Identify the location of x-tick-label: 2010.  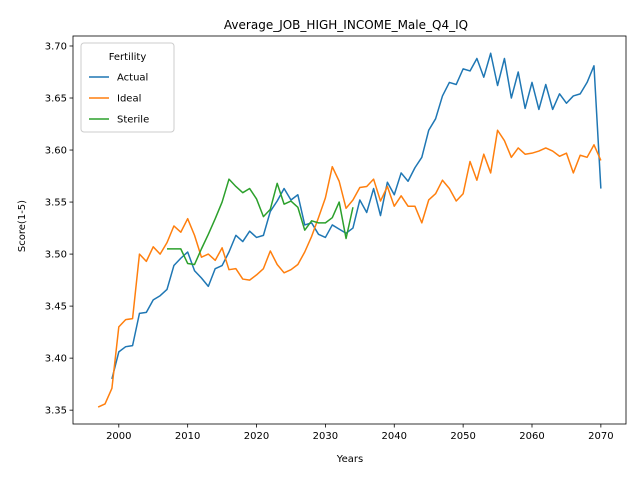
(187, 436).